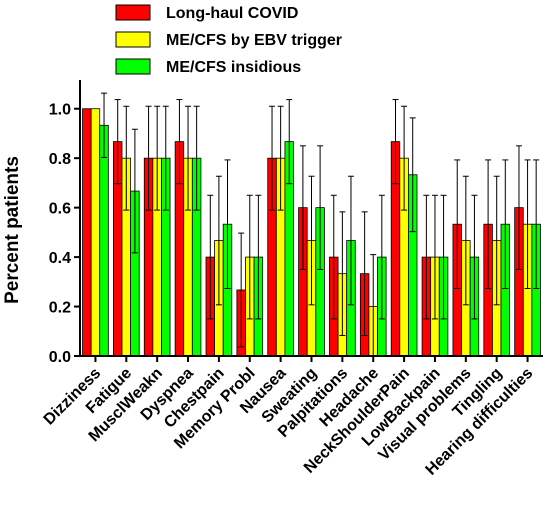 The image size is (550, 525). Describe the element at coordinates (60, 110) in the screenshot. I see `y-tick-label: 1.0` at that location.